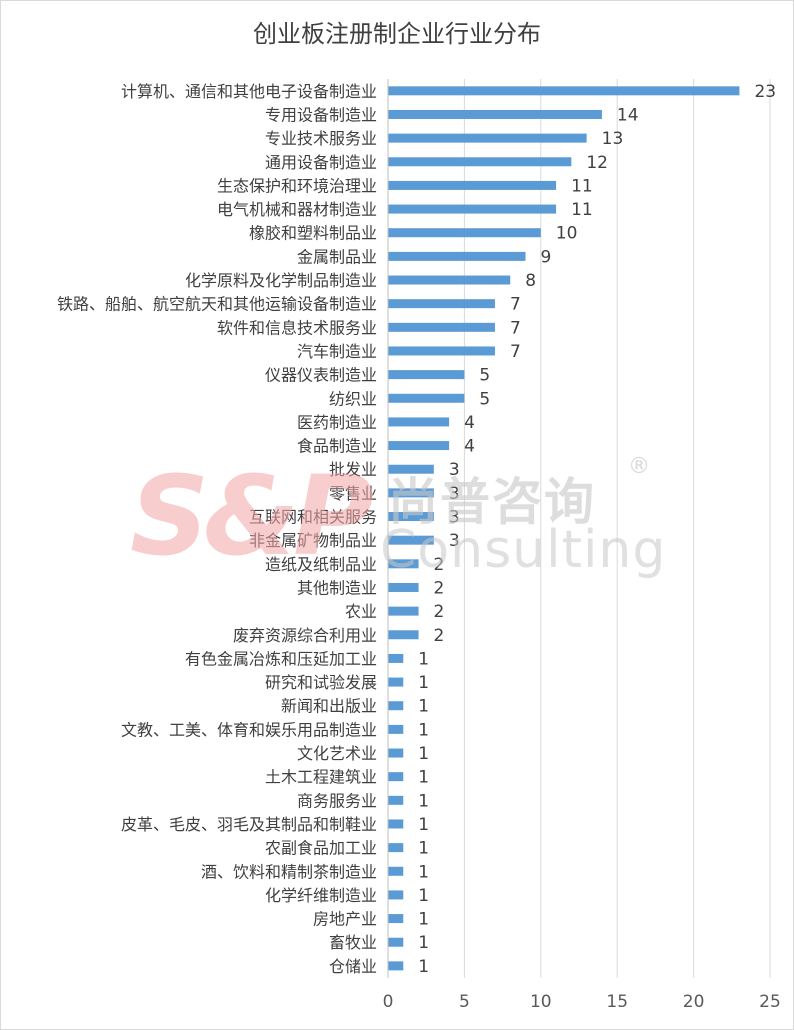  What do you see at coordinates (249, 824) in the screenshot?
I see `category-label: 皮革、毛皮、羽毛及其制品和制鞋业` at bounding box center [249, 824].